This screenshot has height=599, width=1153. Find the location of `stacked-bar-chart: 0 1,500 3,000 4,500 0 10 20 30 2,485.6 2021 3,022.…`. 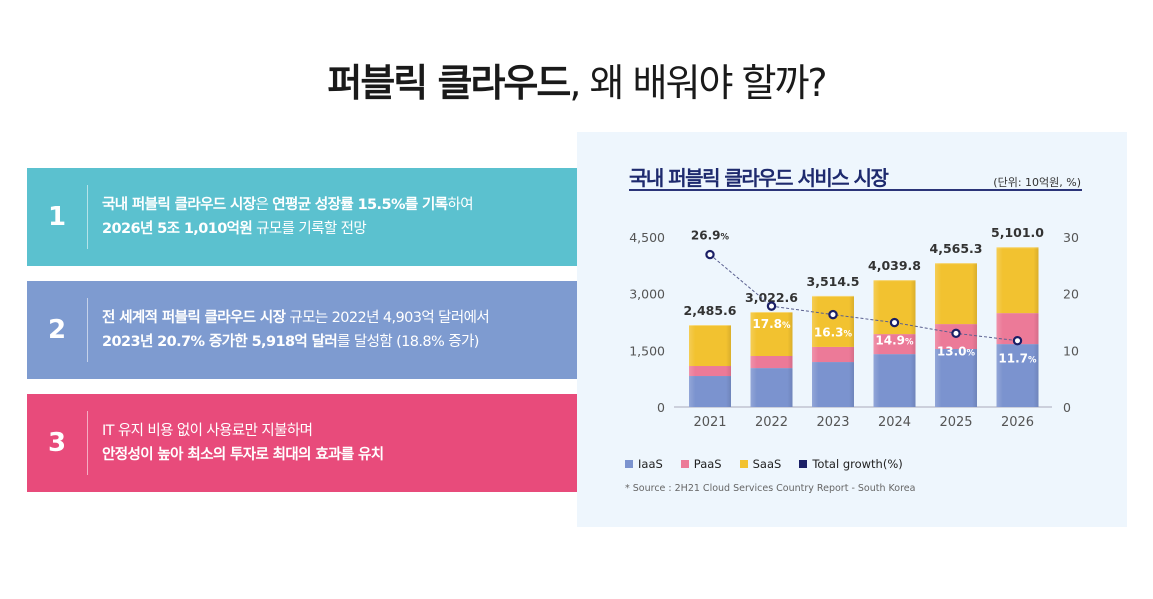

stacked-bar-chart: 0 1,500 3,000 4,500 0 10 20 30 2,485.6 2021 3,022.… is located at coordinates (854, 327).